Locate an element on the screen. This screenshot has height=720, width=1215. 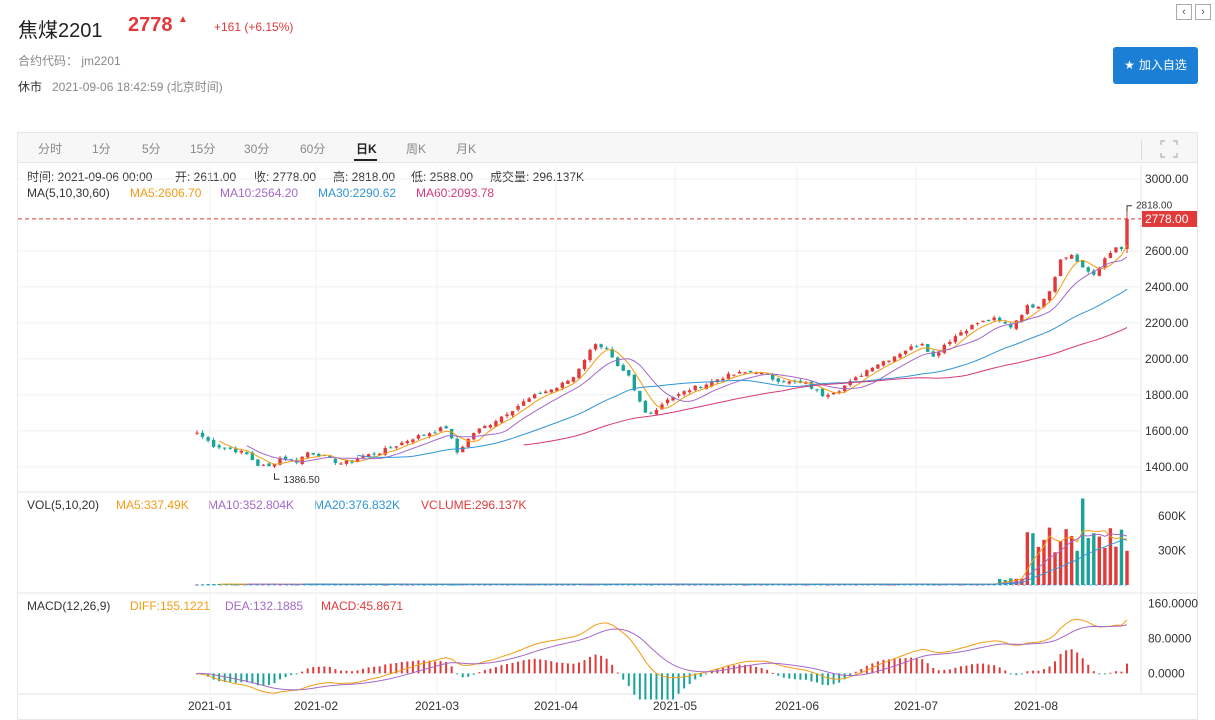
period-tabs is located at coordinates (607, 148).